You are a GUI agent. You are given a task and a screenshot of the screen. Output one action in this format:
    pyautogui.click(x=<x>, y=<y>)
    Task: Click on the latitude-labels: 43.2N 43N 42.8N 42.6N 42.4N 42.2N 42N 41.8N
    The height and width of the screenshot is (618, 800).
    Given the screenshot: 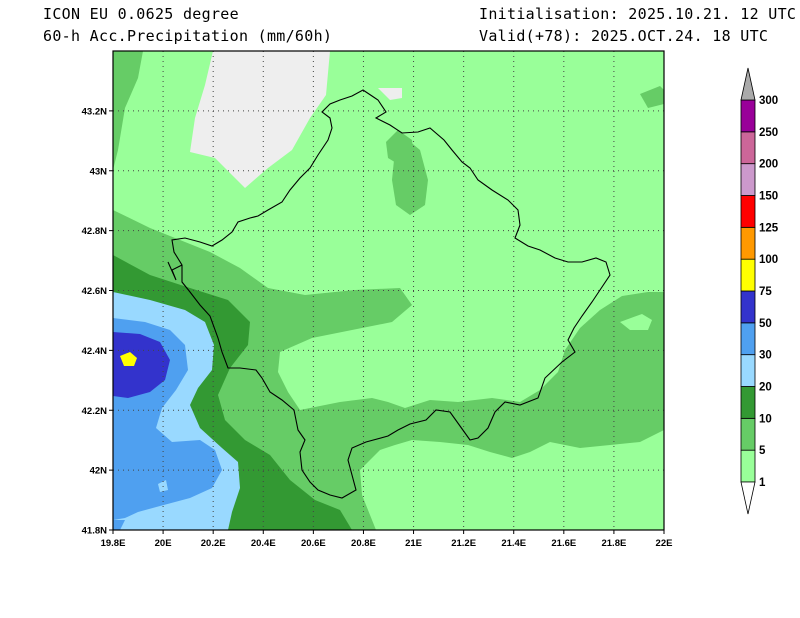 What is the action you would take?
    pyautogui.click(x=94, y=321)
    